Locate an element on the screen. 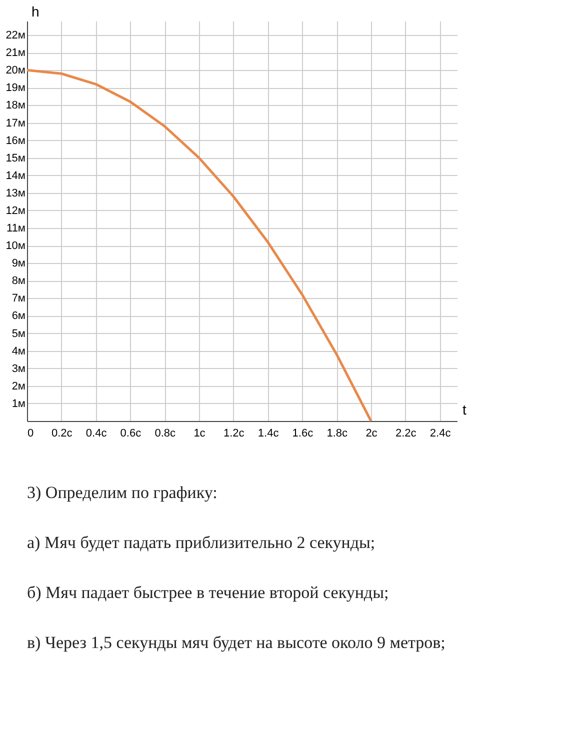 Image resolution: width=576 pixels, height=750 pixels. y-tick-label: 6м is located at coordinates (19, 316).